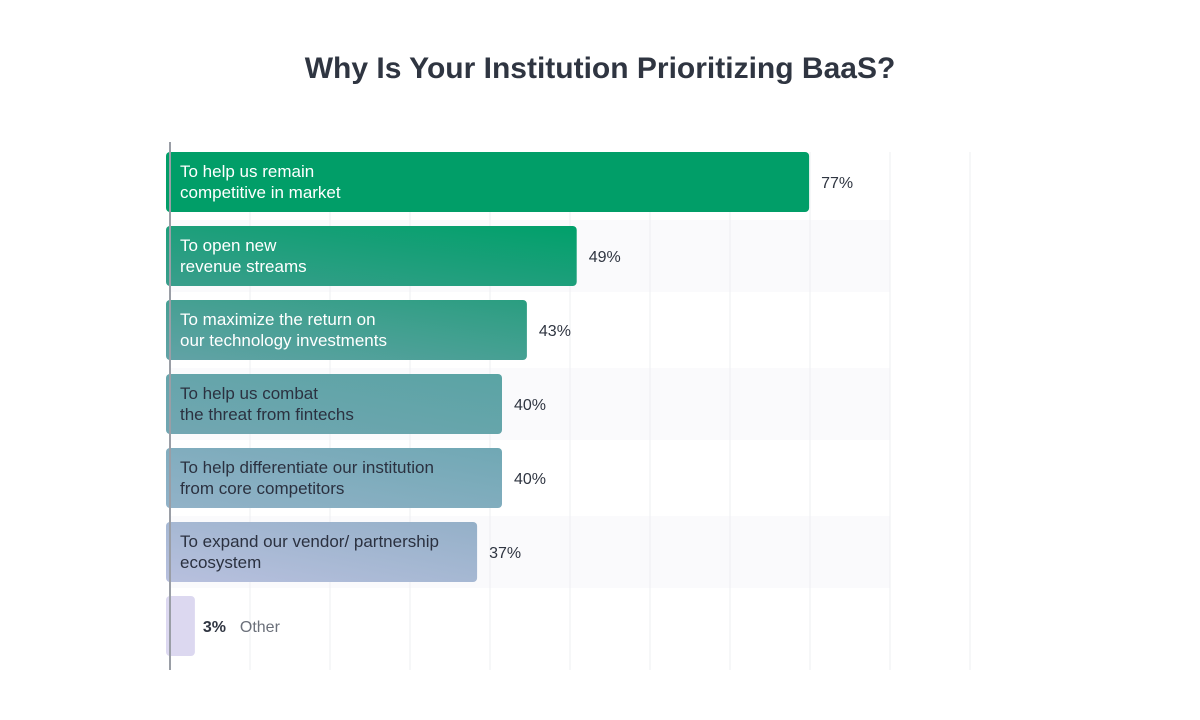 The width and height of the screenshot is (1200, 720). What do you see at coordinates (307, 467) in the screenshot?
I see `category-label: To help differentiate our institution` at bounding box center [307, 467].